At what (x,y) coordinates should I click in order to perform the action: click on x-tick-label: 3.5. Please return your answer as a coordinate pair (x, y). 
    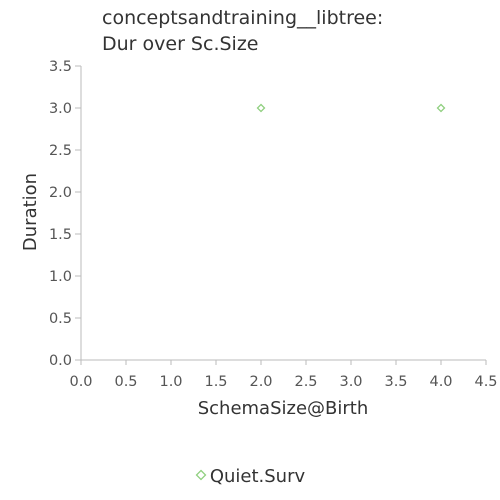
    Looking at the image, I should click on (395, 382).